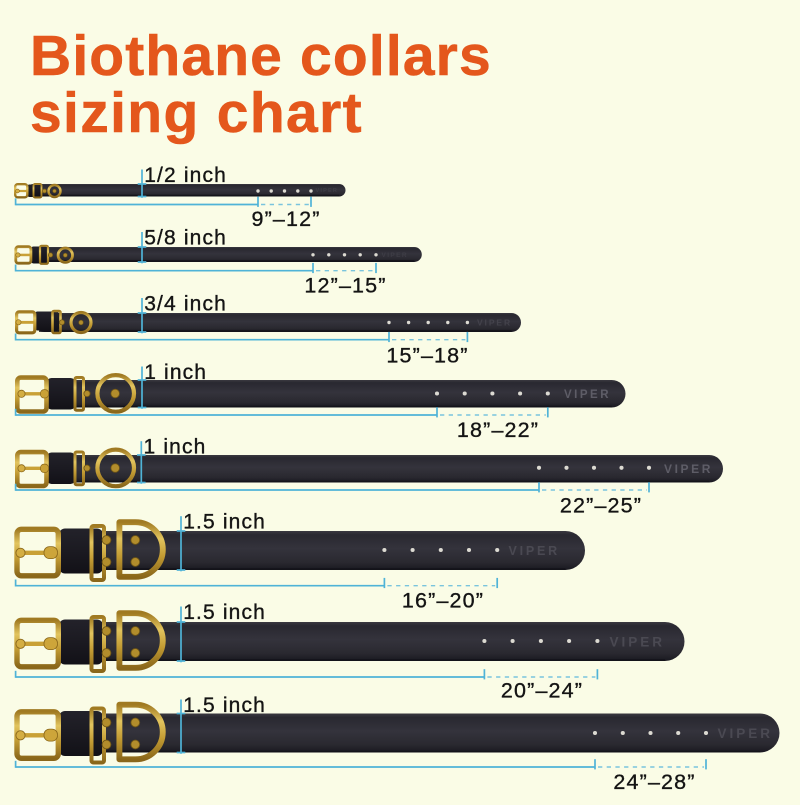 The height and width of the screenshot is (805, 800). I want to click on svg-text: 22”–25”, so click(601, 506).